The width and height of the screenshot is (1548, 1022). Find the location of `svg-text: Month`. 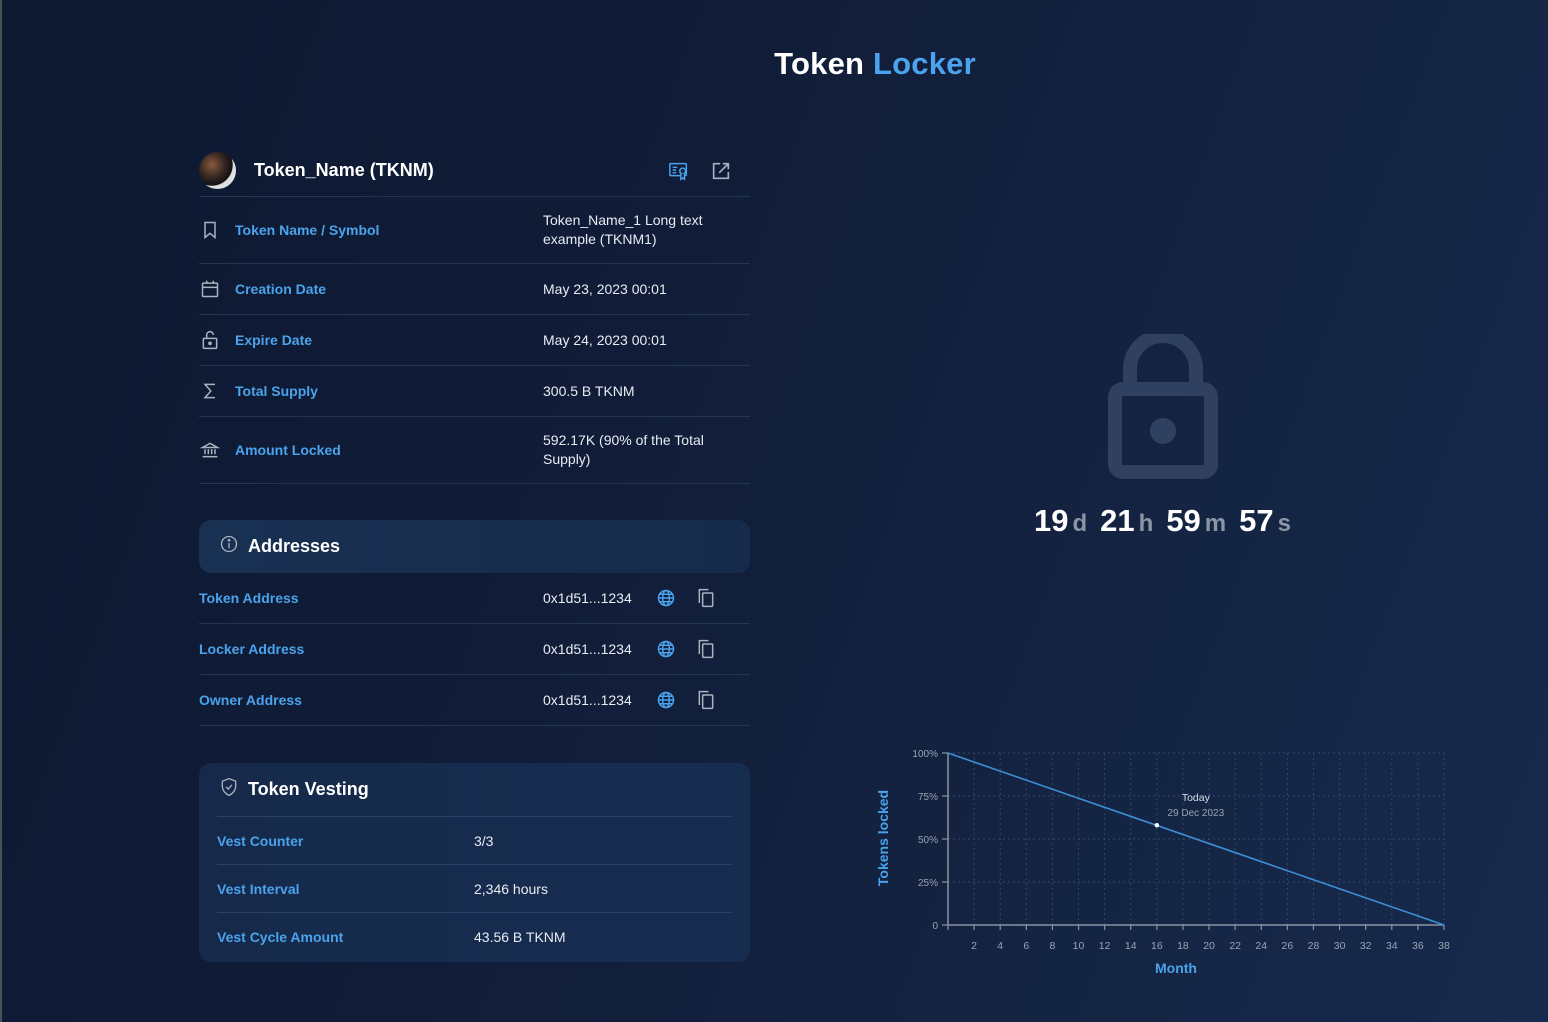

svg-text: Month is located at coordinates (1176, 968).